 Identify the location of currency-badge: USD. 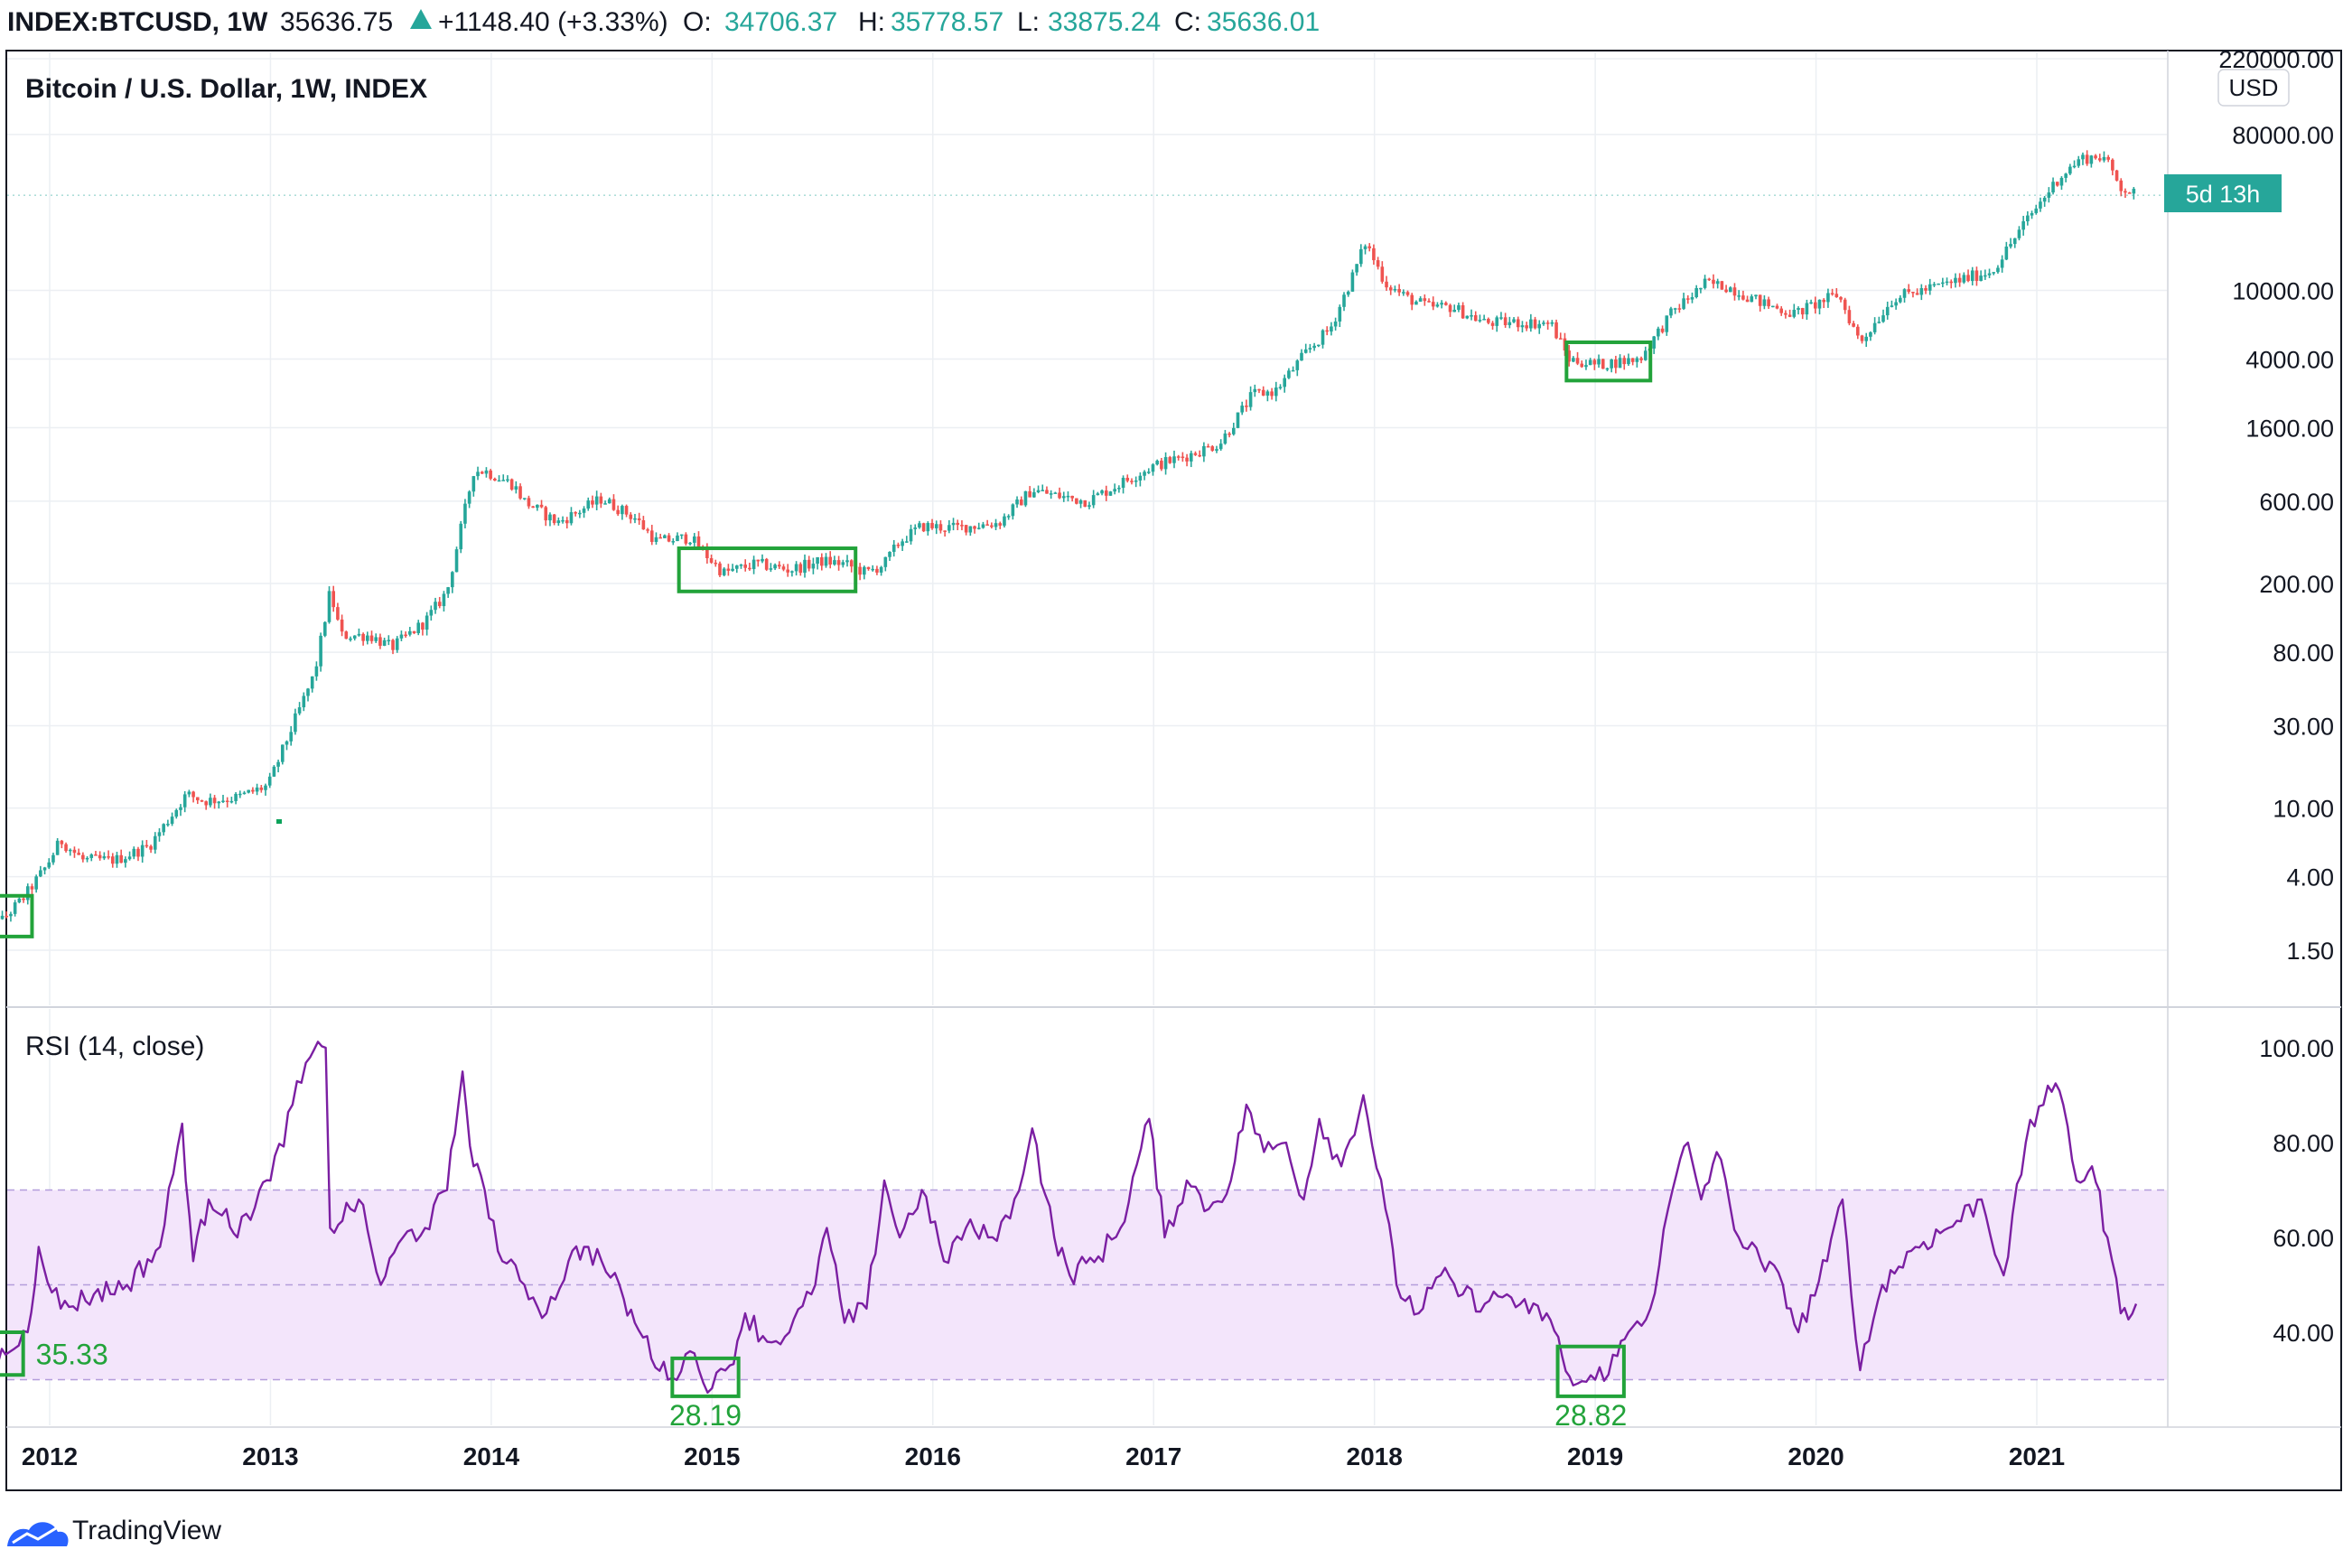
(2253, 88).